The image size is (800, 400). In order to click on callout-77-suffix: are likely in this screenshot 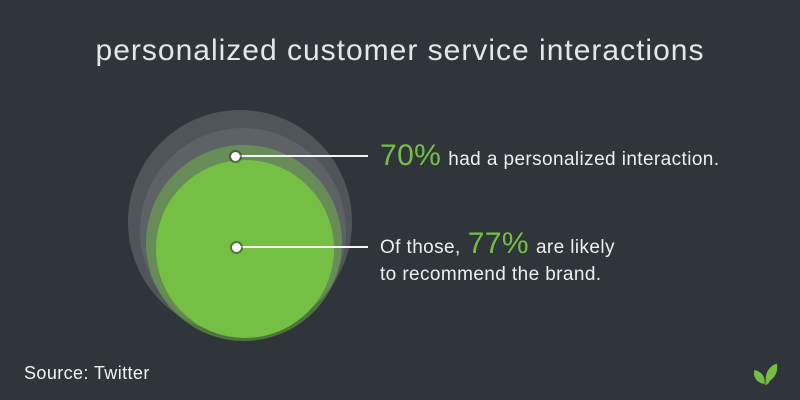, I will do `click(575, 247)`.